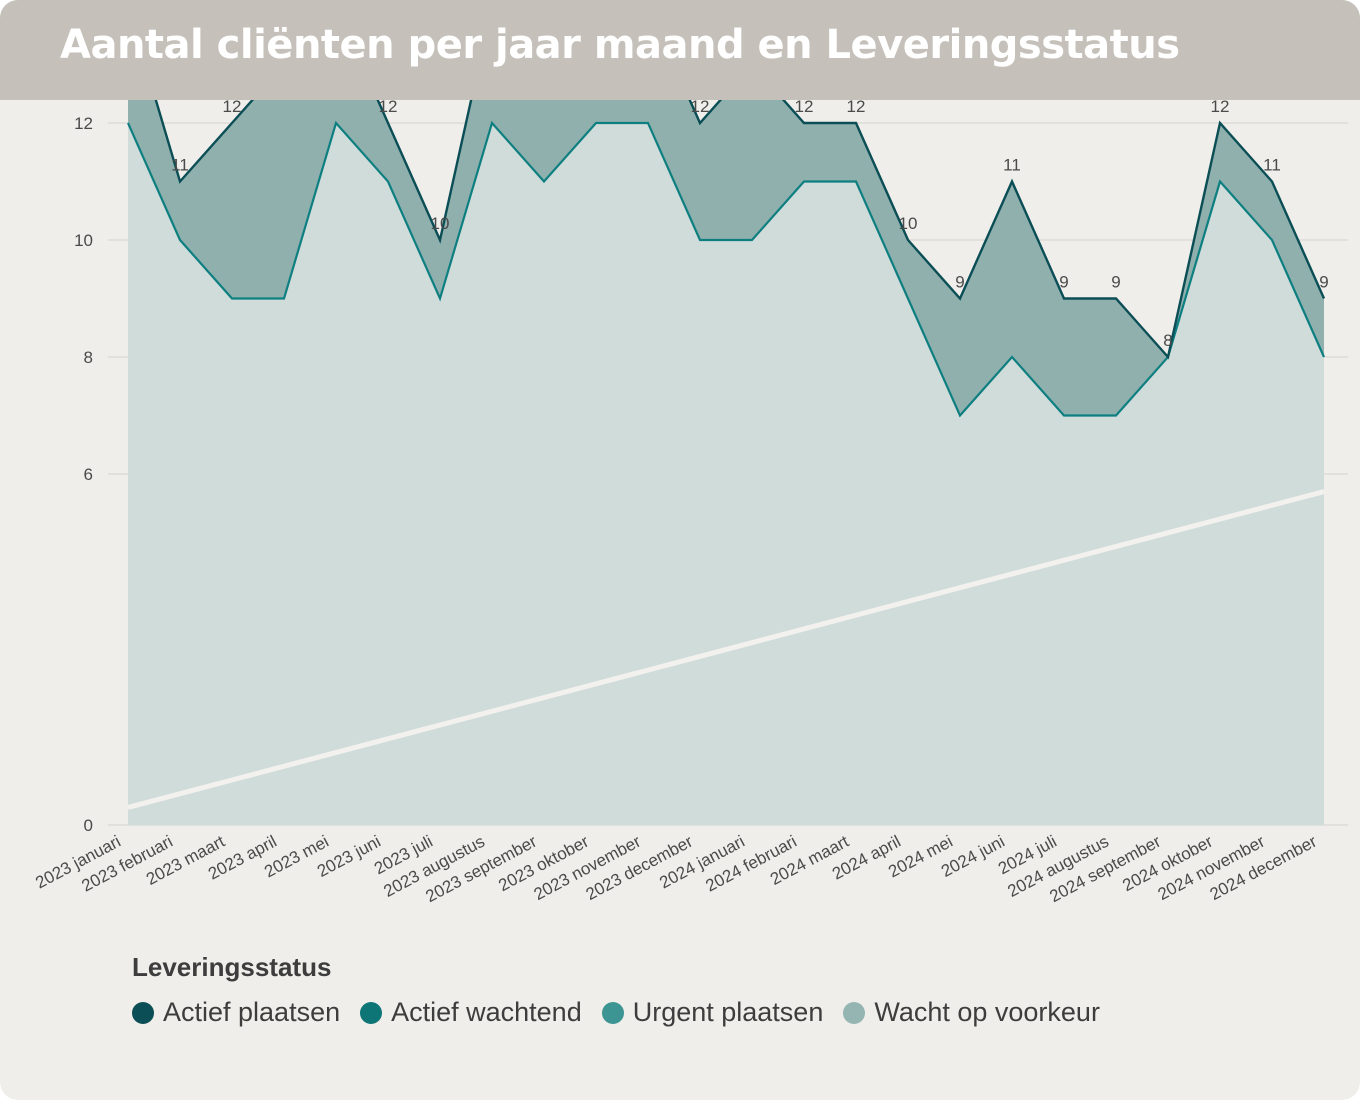 Image resolution: width=1360 pixels, height=1100 pixels. What do you see at coordinates (728, 1012) in the screenshot?
I see `legend-label: Urgent plaatsen` at bounding box center [728, 1012].